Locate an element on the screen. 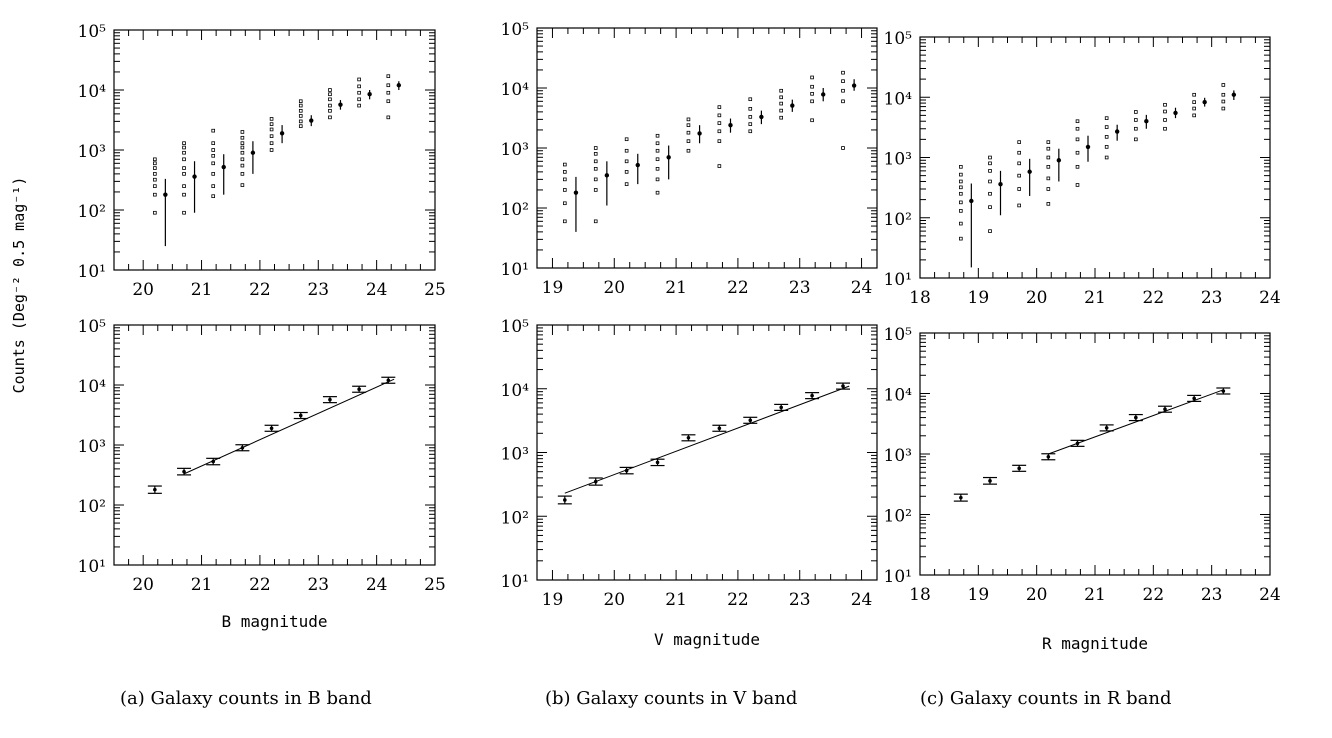  panel-r-top-plot: 18 19 20 21 22 23 24 10¹ 10² 10³ 10⁴ 10⁵ is located at coordinates (1082, 168).